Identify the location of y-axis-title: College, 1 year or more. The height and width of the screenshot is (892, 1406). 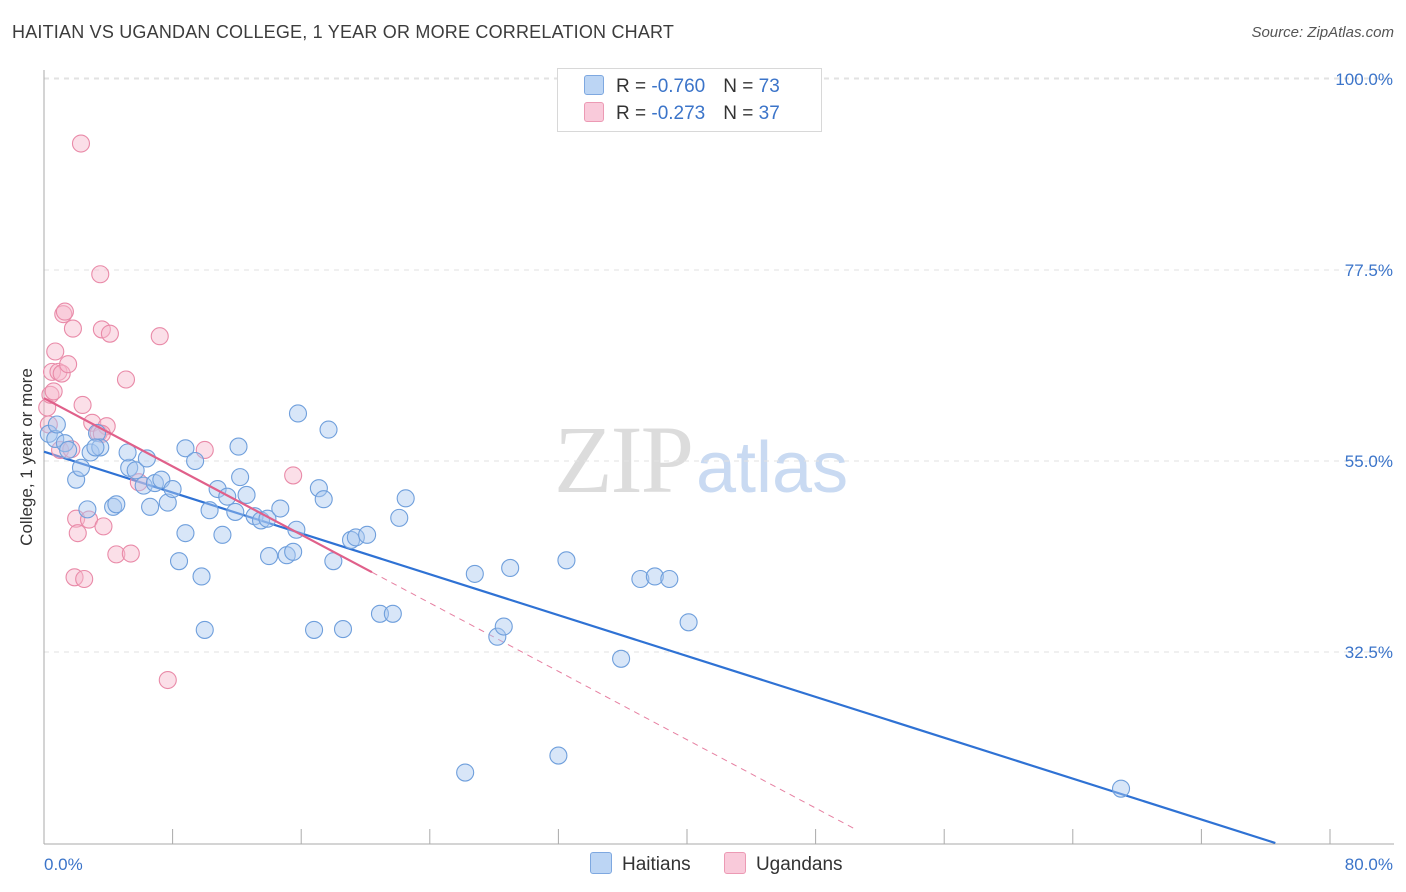
(26, 457).